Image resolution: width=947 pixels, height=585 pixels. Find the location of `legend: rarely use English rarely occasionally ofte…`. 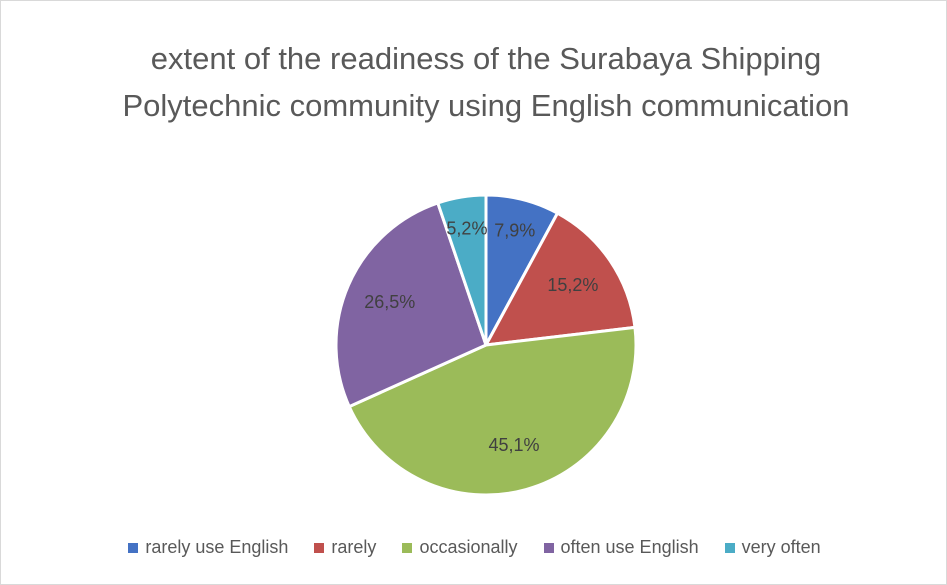

legend: rarely use English rarely occasionally ofte… is located at coordinates (474, 547).